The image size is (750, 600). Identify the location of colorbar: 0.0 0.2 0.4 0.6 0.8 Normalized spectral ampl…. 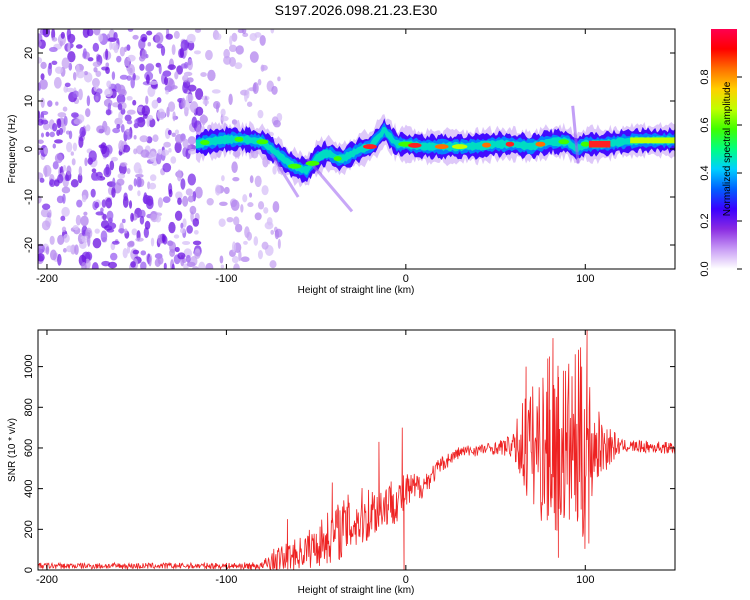
(720, 153).